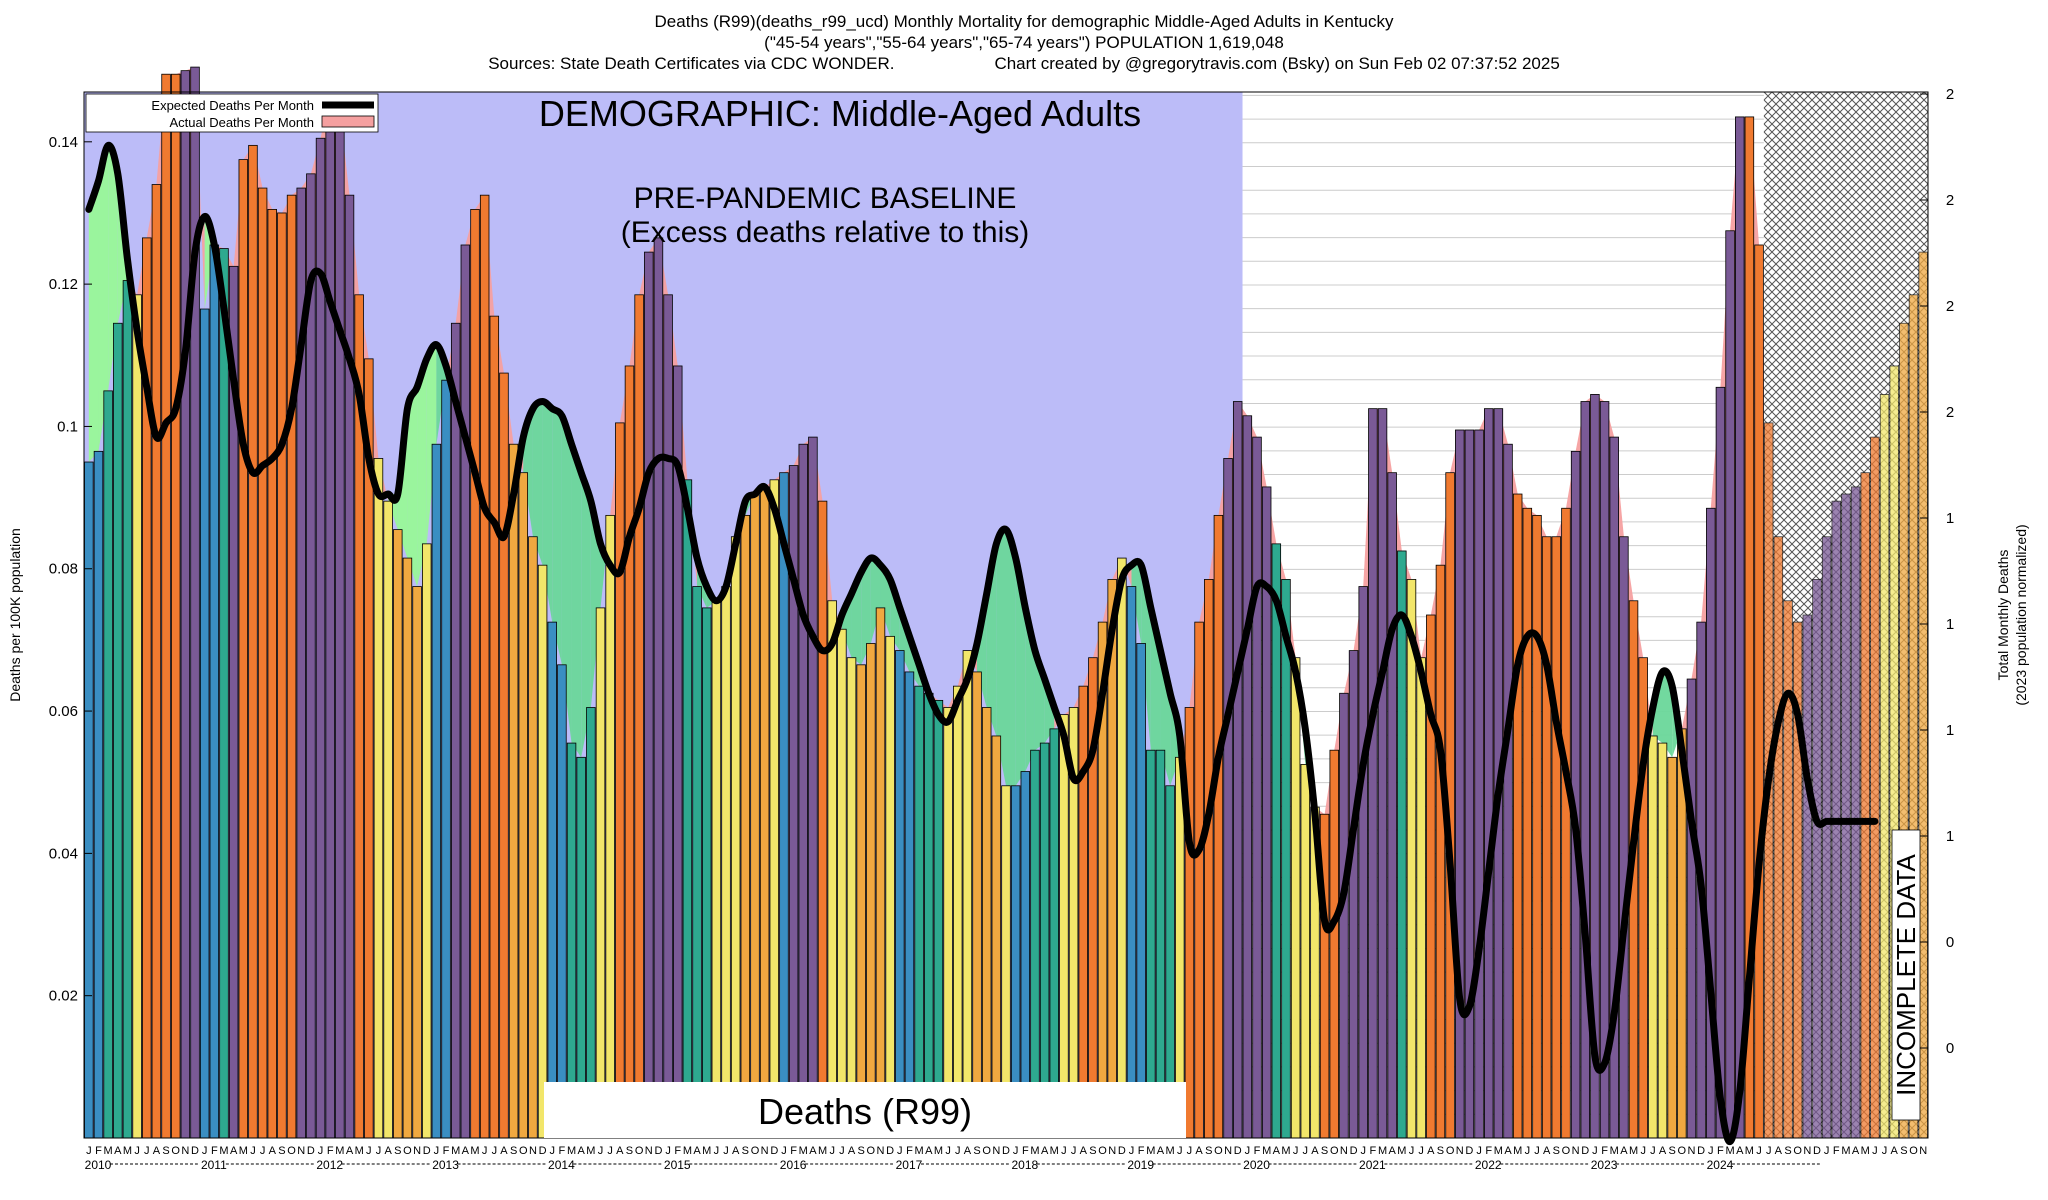 The width and height of the screenshot is (2048, 1200). What do you see at coordinates (2003, 615) in the screenshot?
I see `y2-axis-label: Total Monthly Deaths` at bounding box center [2003, 615].